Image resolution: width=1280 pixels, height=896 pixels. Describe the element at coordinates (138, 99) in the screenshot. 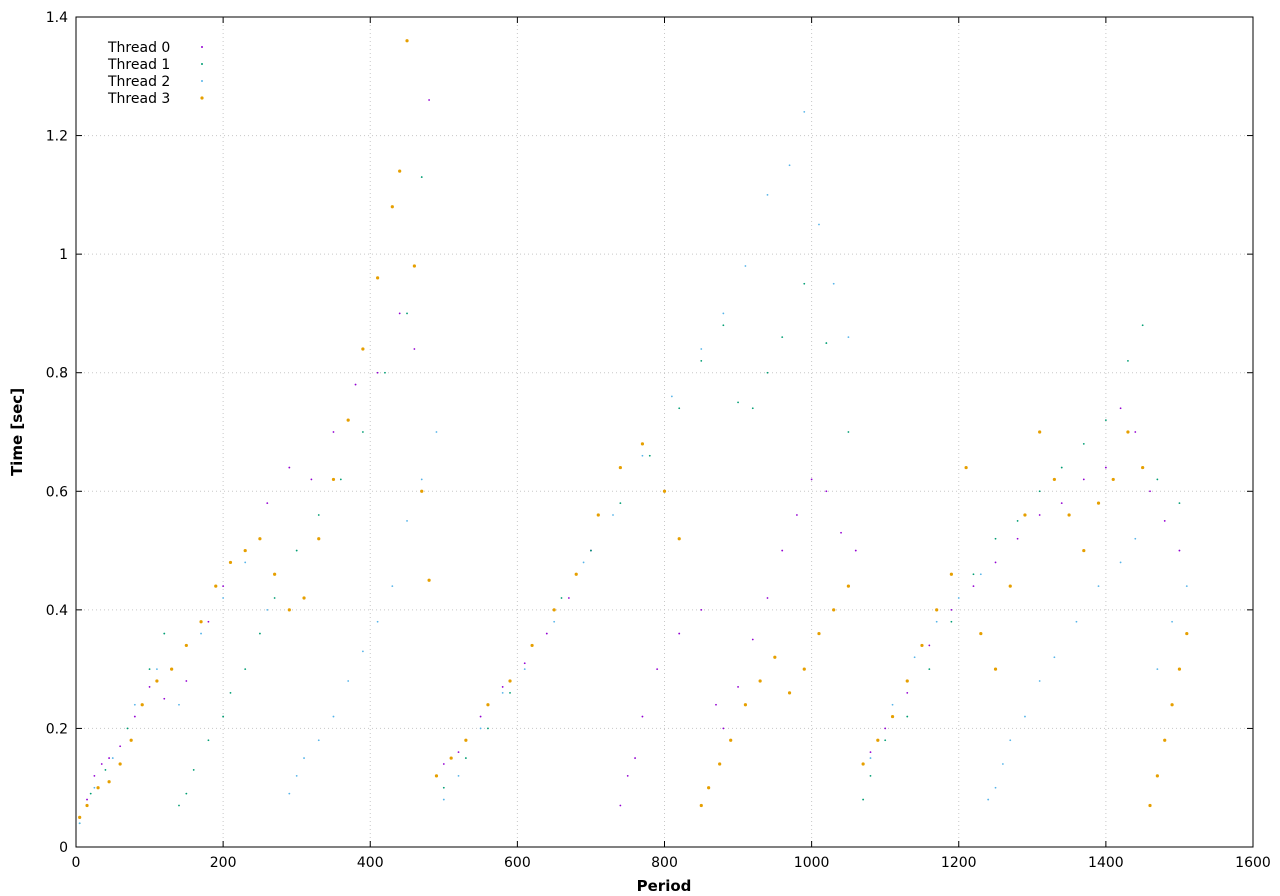

I see `legend-label: Thread 3` at that location.